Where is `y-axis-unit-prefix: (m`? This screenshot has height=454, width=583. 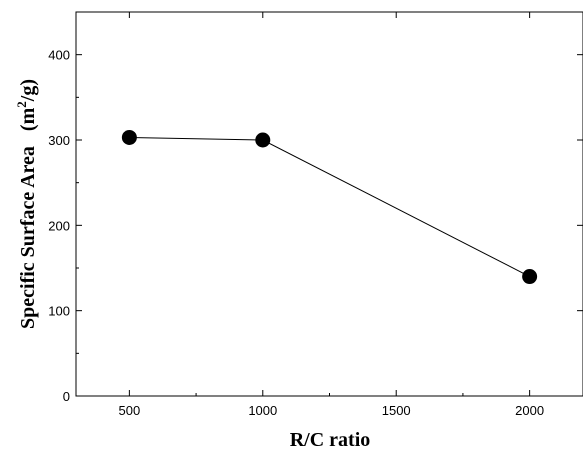 y-axis-unit-prefix: (m is located at coordinates (28, 119).